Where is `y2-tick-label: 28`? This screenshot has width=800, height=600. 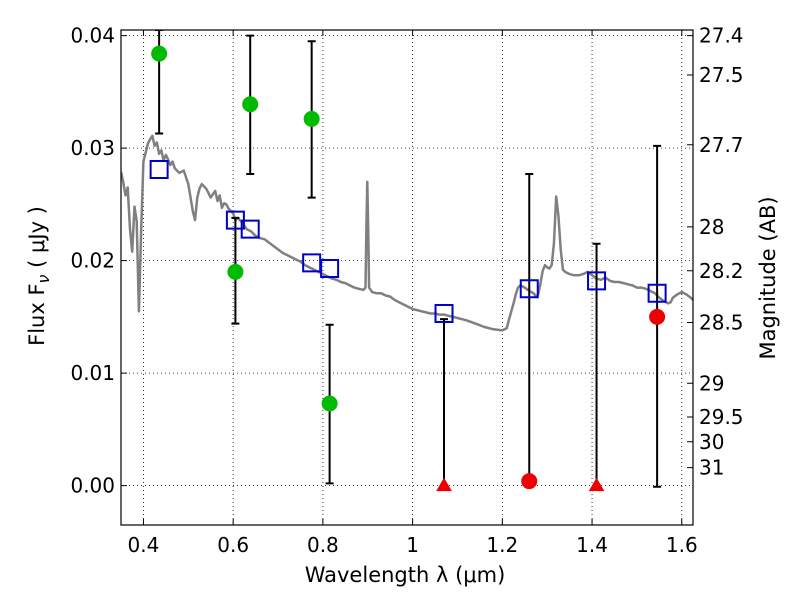 y2-tick-label: 28 is located at coordinates (711, 227).